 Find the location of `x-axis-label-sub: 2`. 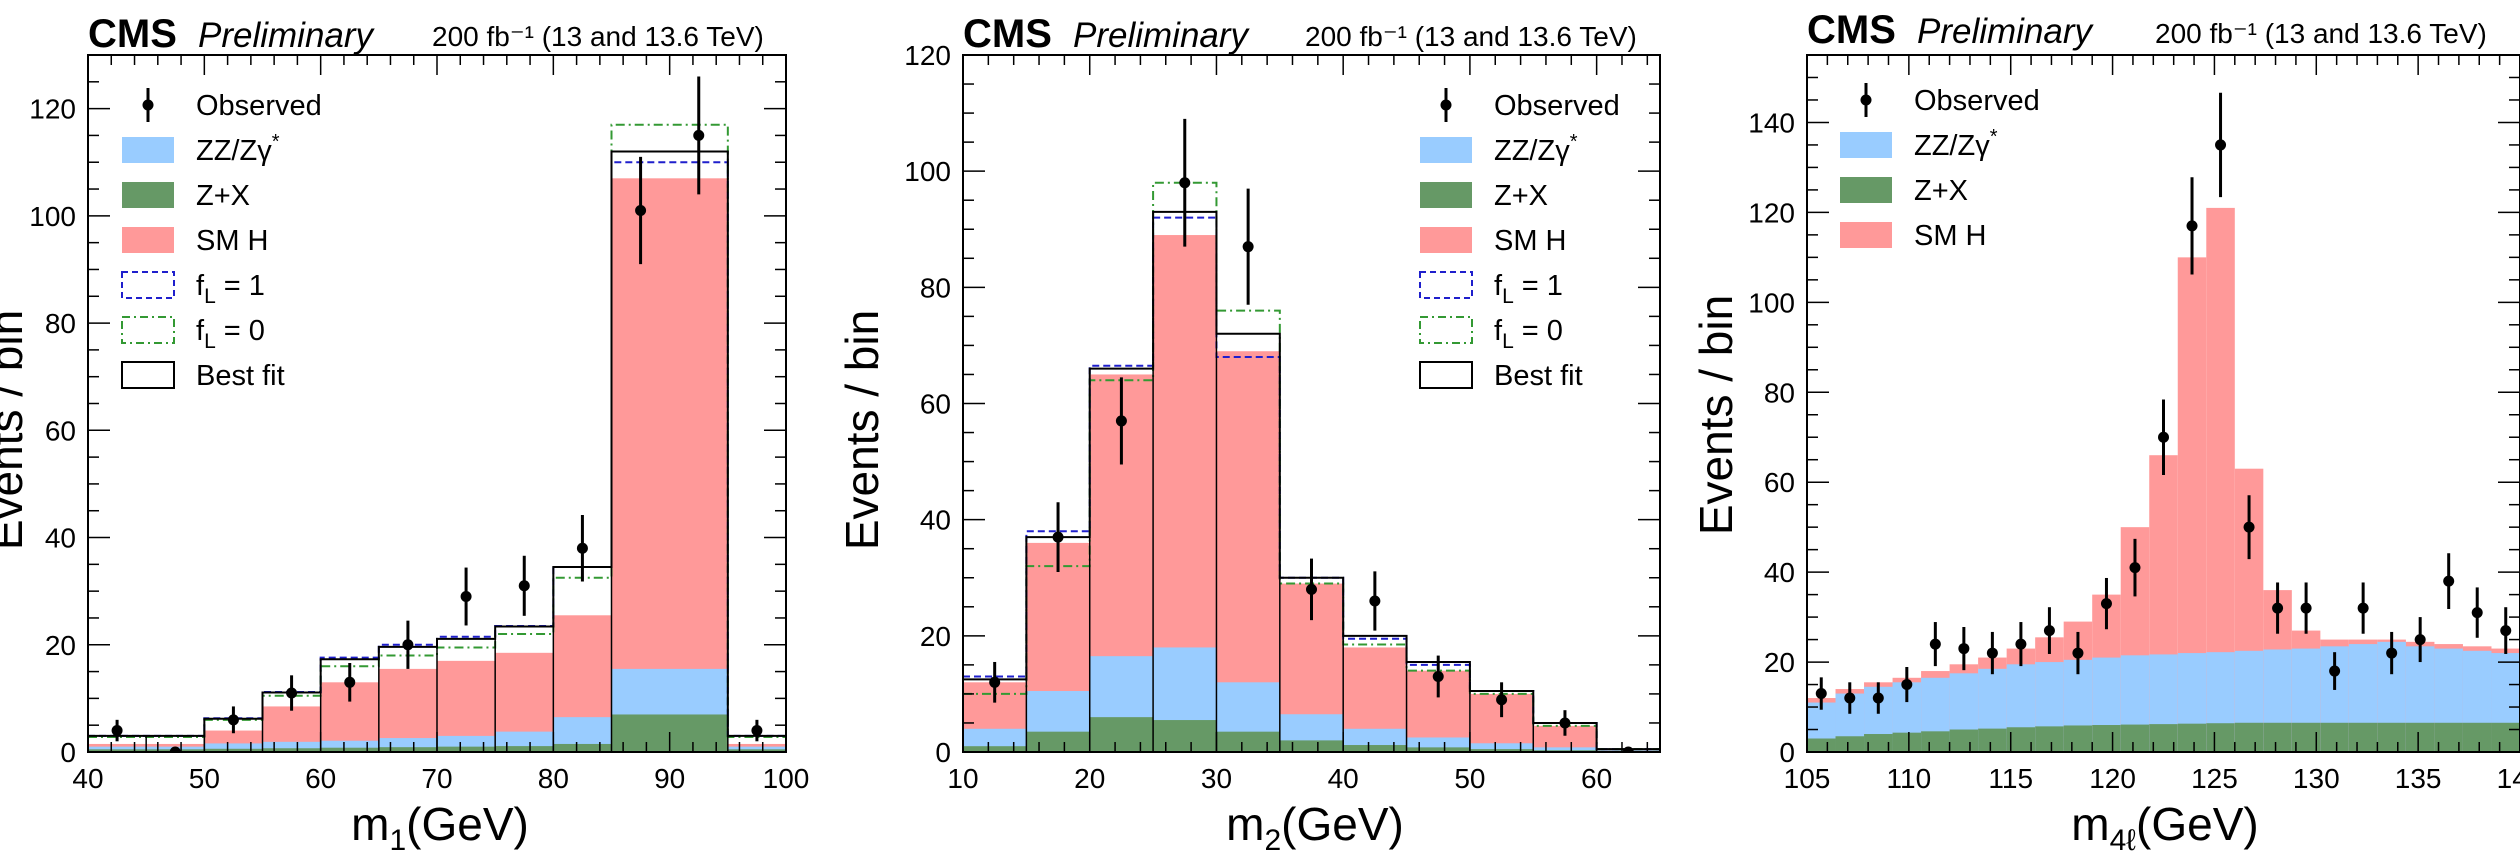

x-axis-label-sub: 2 is located at coordinates (1272, 840).